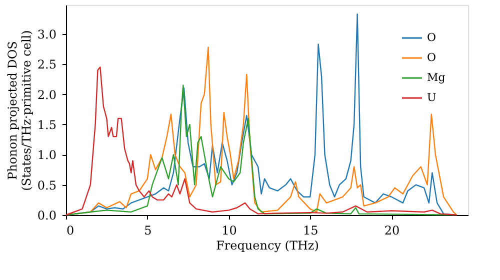 The width and height of the screenshot is (500, 280). I want to click on y-tick-label: 0.5, so click(46, 185).